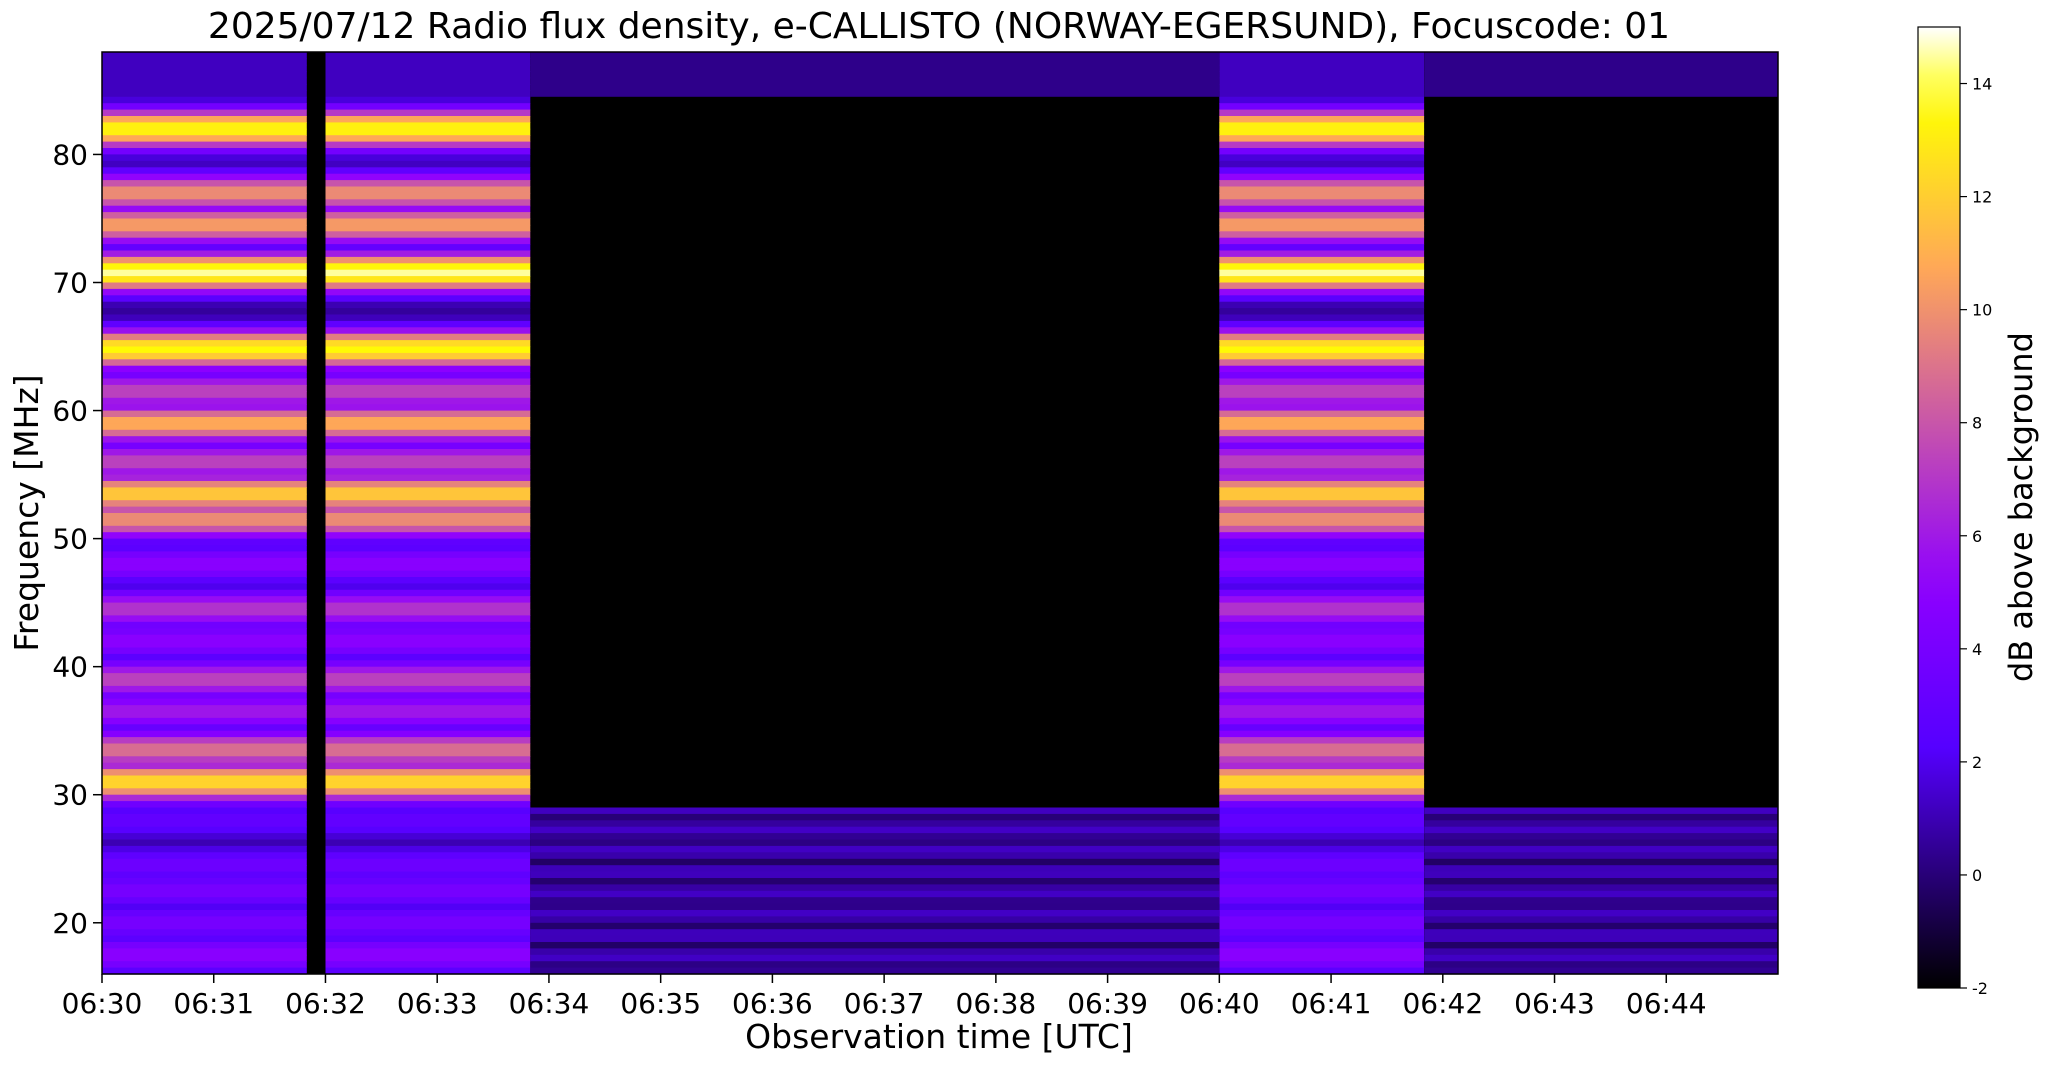 This screenshot has width=2047, height=1067. What do you see at coordinates (1107, 1003) in the screenshot?
I see `x-tick-label: 06:39` at bounding box center [1107, 1003].